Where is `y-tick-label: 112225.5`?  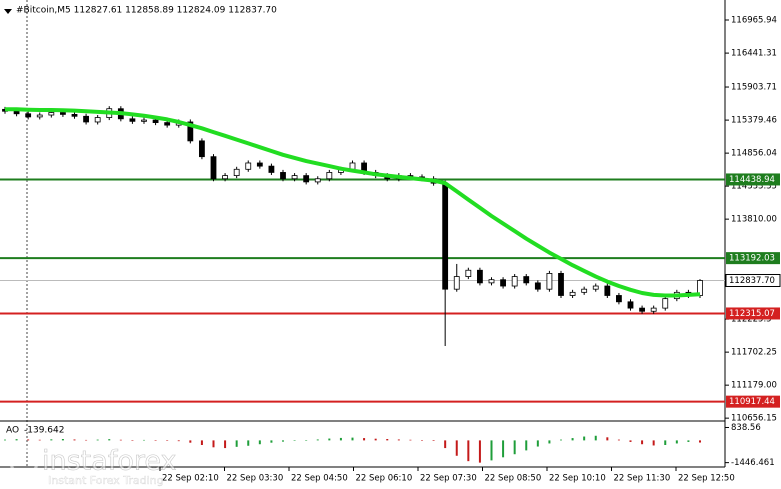
y-tick-label: 112225.5 is located at coordinates (751, 320).